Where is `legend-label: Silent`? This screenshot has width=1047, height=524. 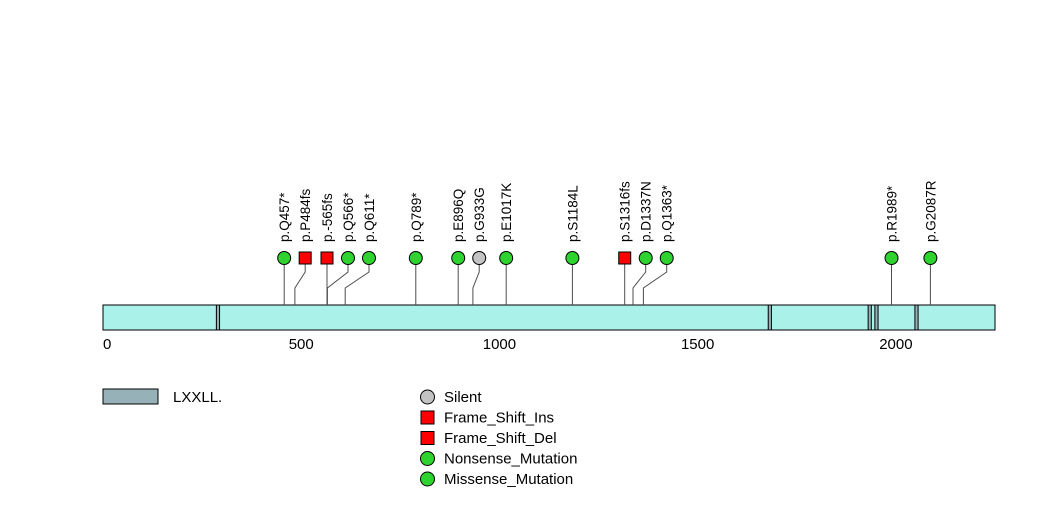
legend-label: Silent is located at coordinates (463, 397).